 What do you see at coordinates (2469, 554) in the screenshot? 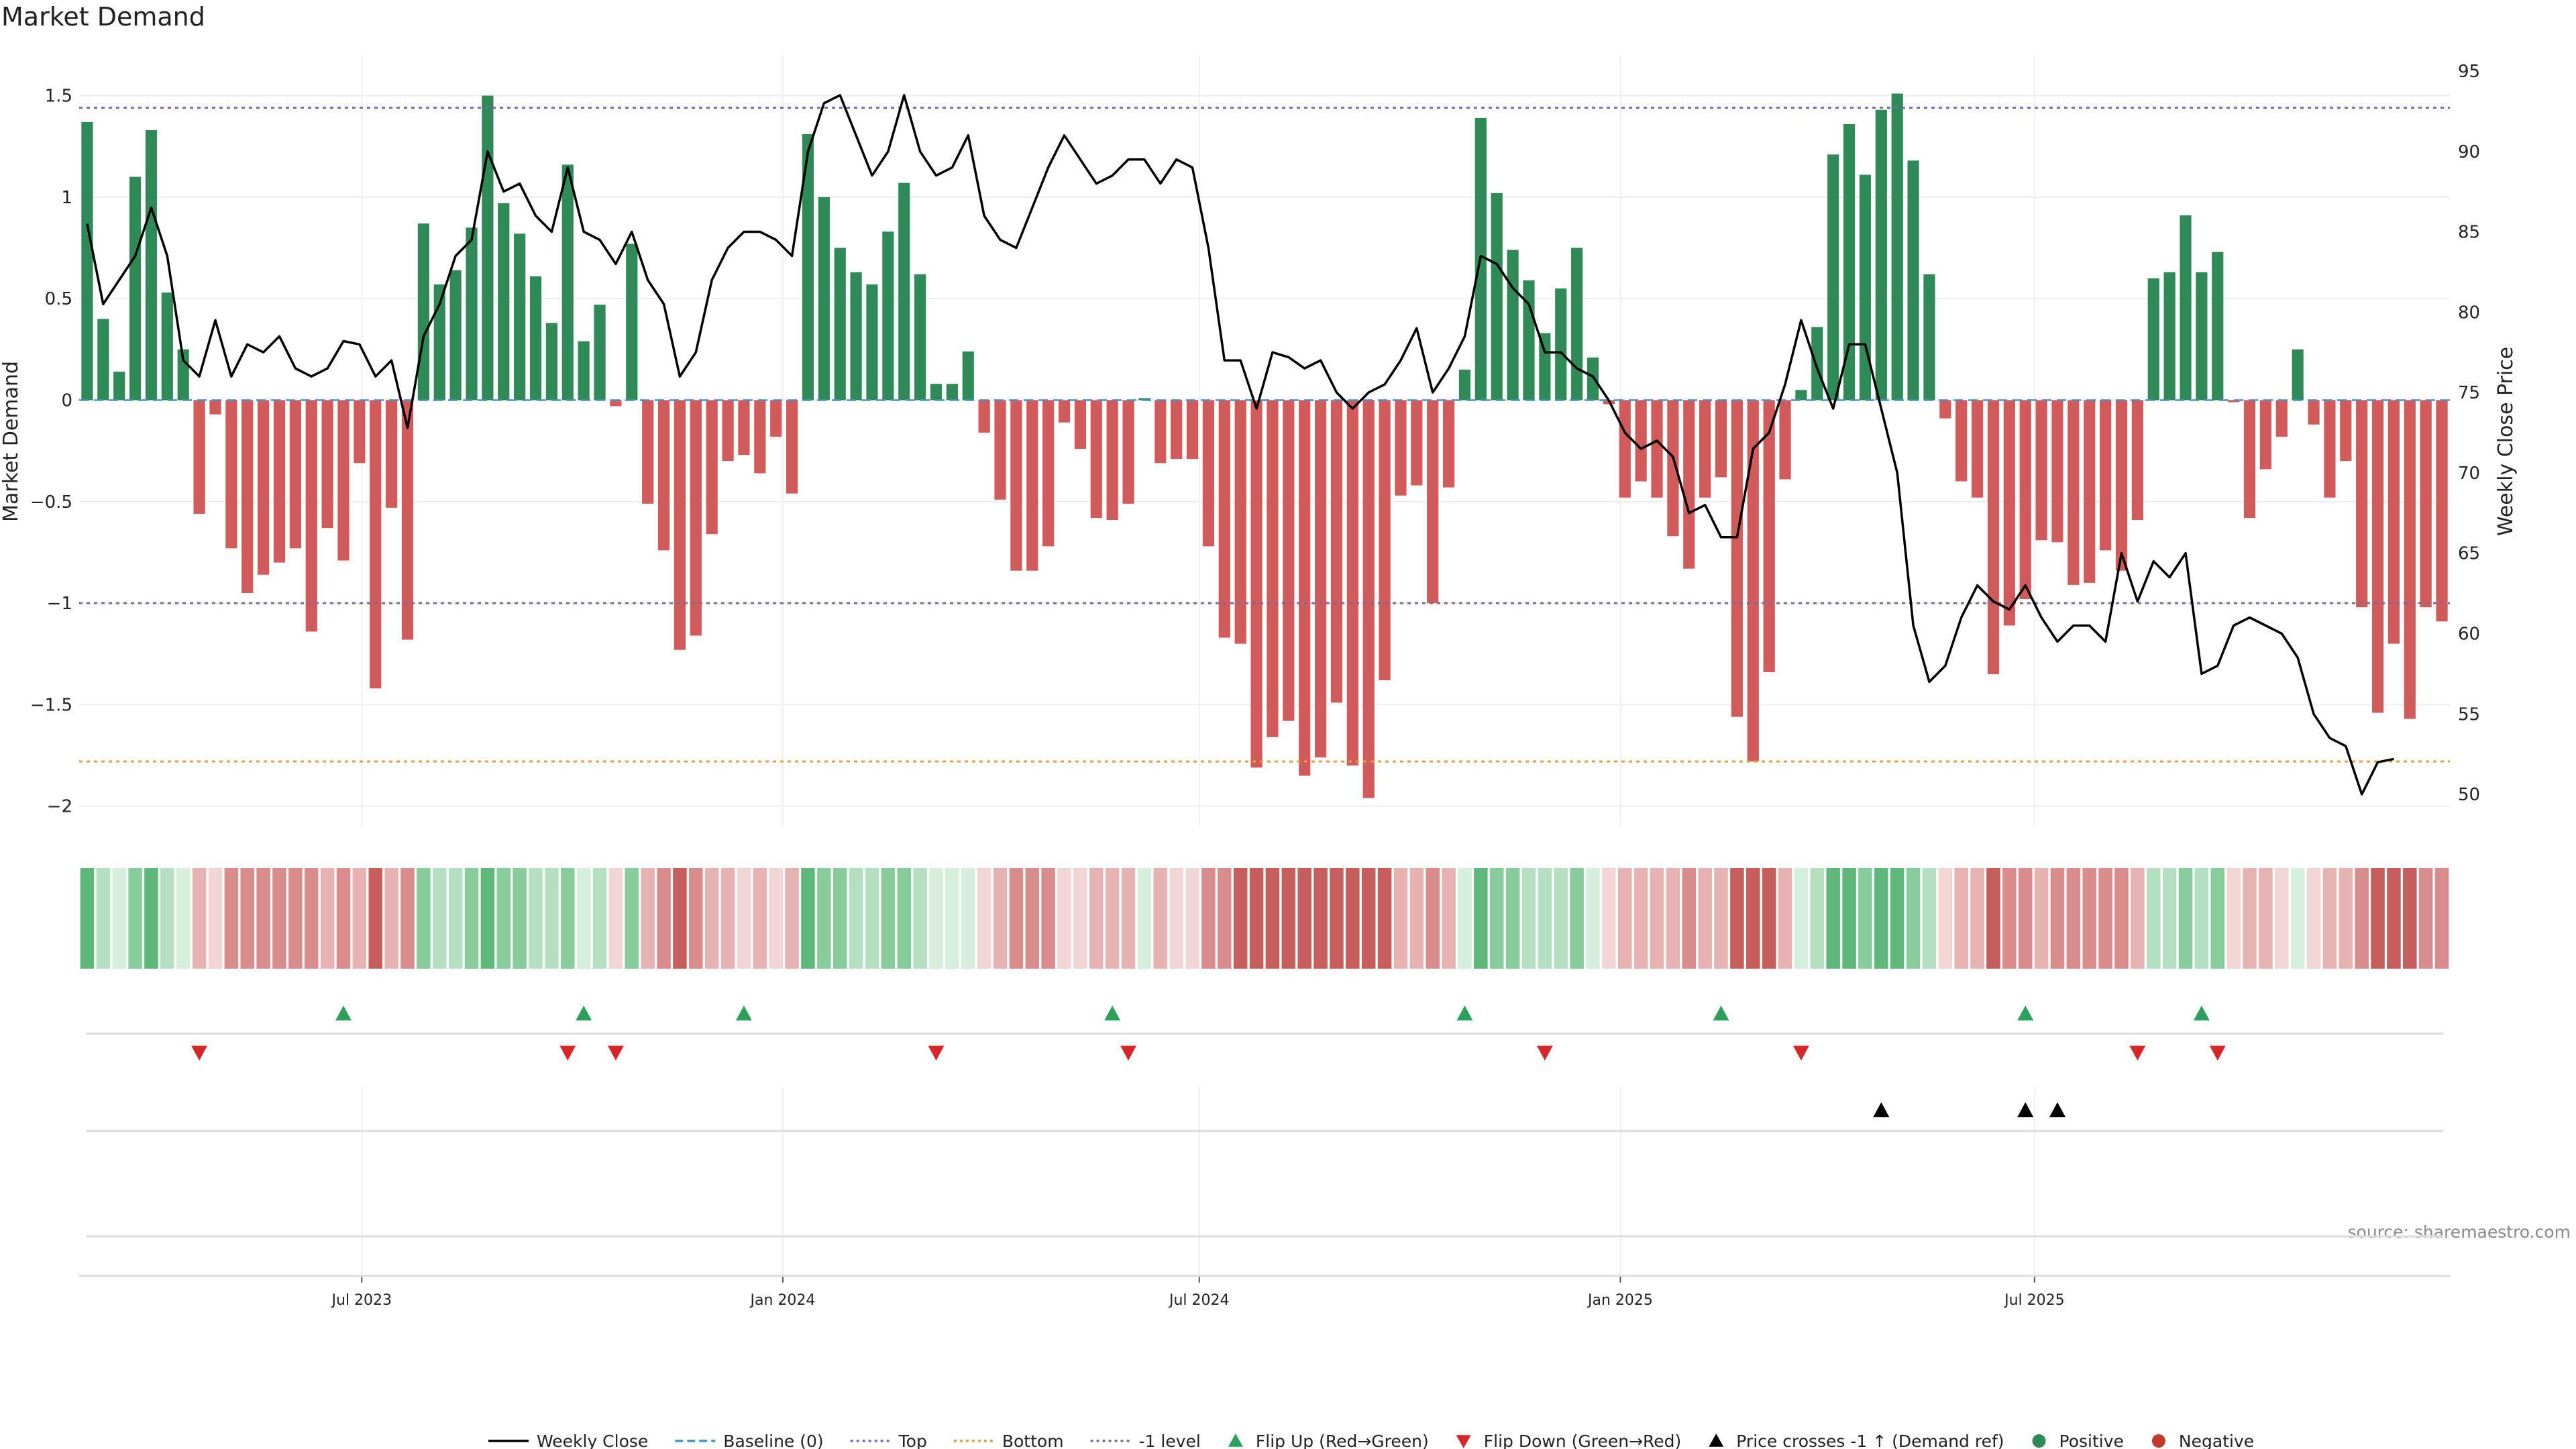
I see `y-right-tick-label: 65` at bounding box center [2469, 554].